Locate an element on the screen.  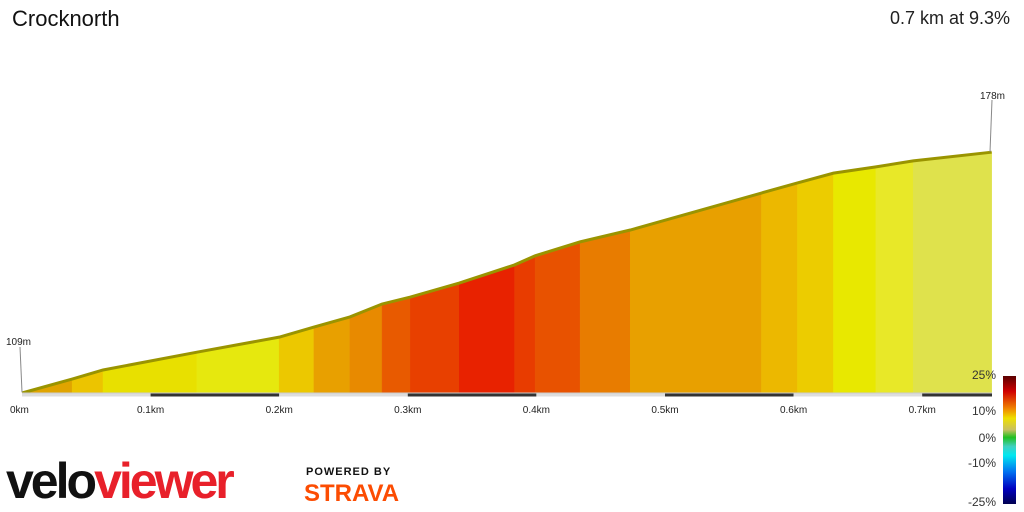
powered-by-label: POWERED BY is located at coordinates (349, 472).